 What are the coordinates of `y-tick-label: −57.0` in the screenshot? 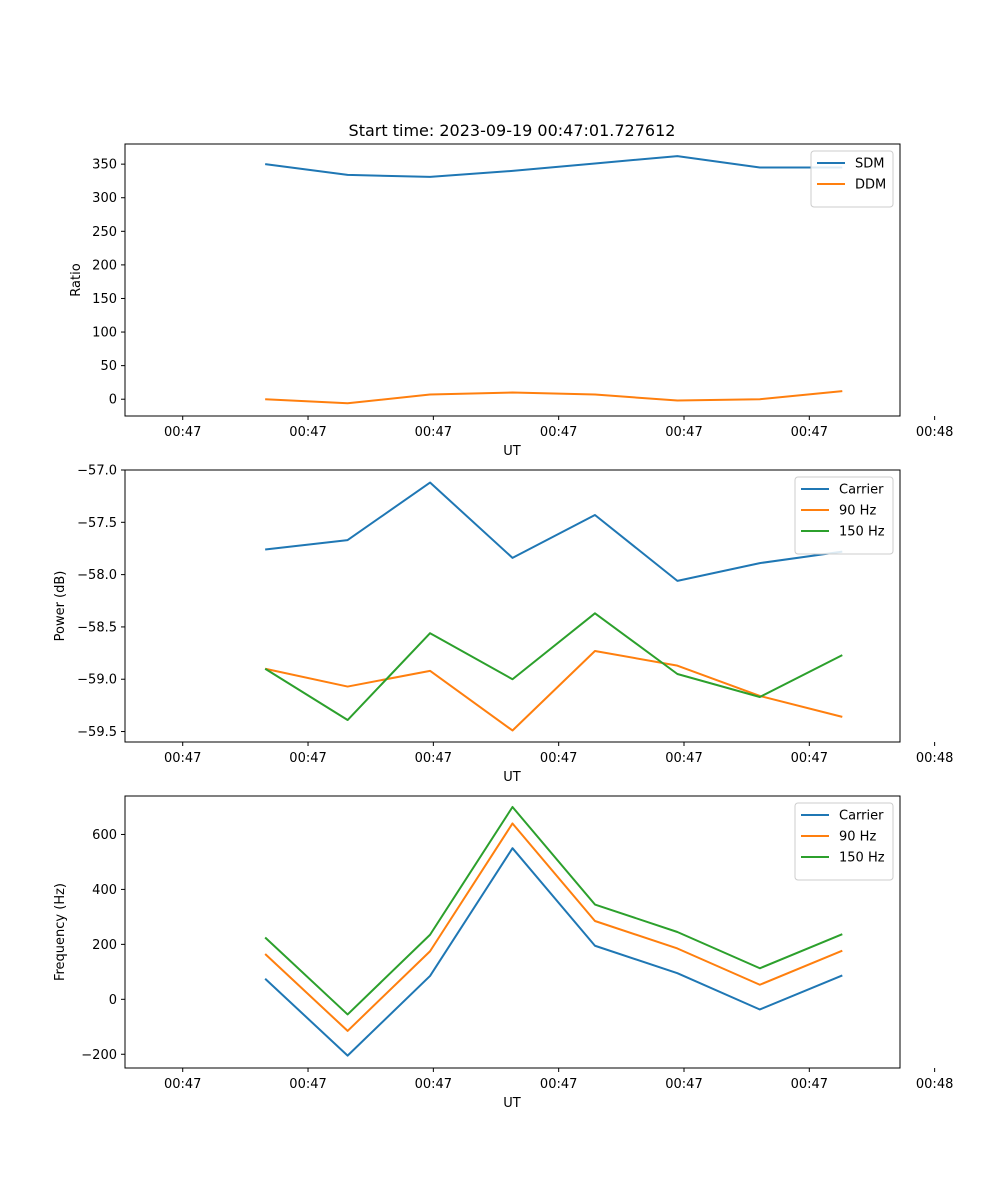 It's located at (97, 471).